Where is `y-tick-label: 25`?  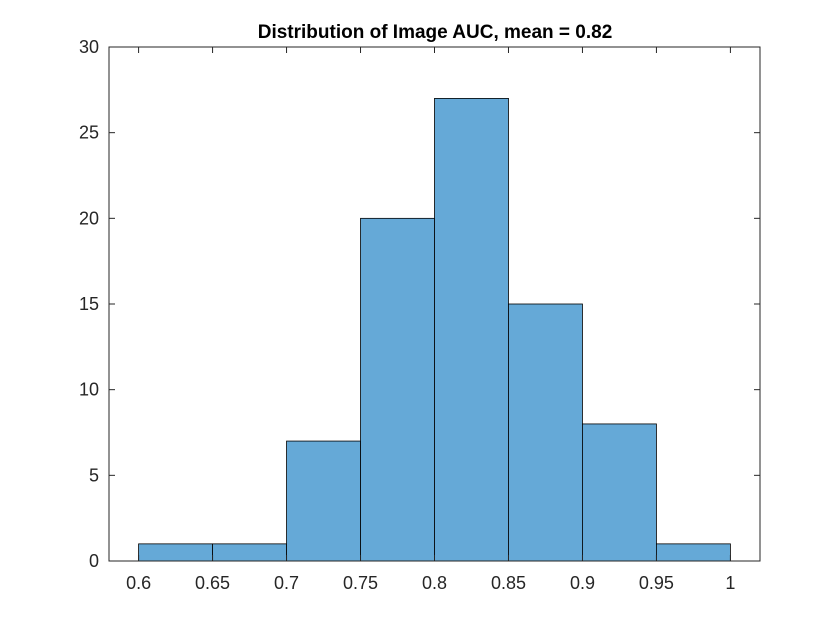
y-tick-label: 25 is located at coordinates (89, 133).